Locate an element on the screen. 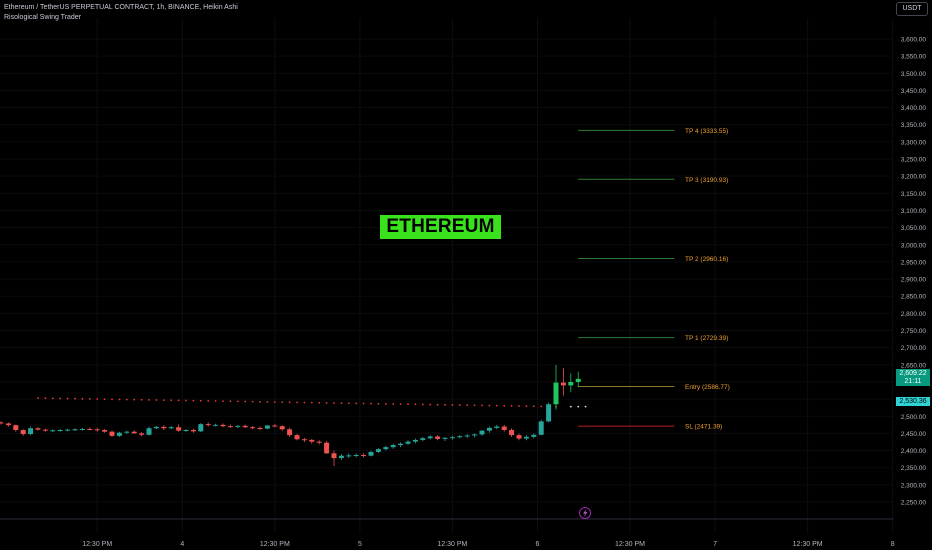  lightning-icon is located at coordinates (585, 513).